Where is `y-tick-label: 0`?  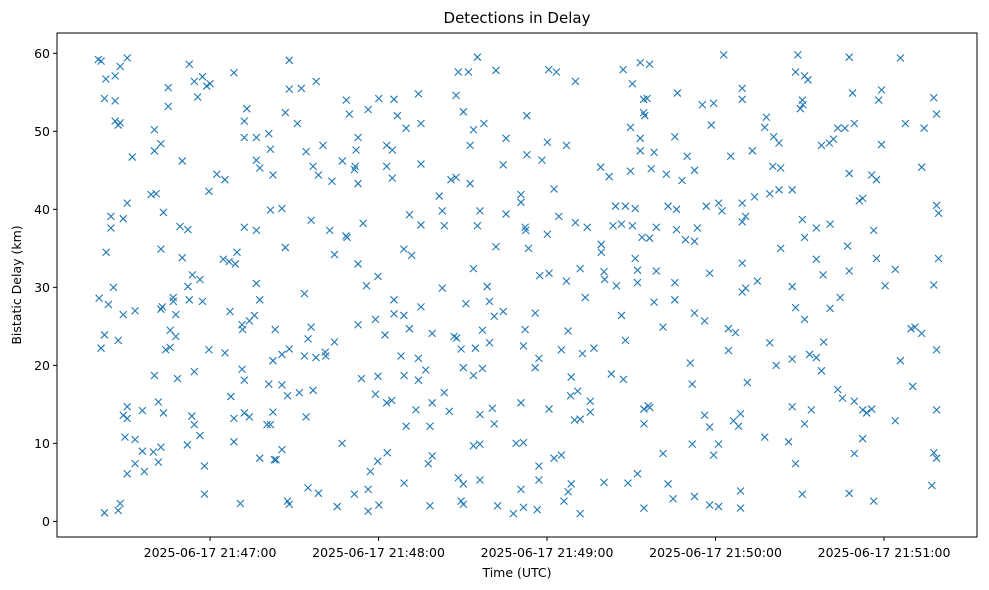 y-tick-label: 0 is located at coordinates (46, 521).